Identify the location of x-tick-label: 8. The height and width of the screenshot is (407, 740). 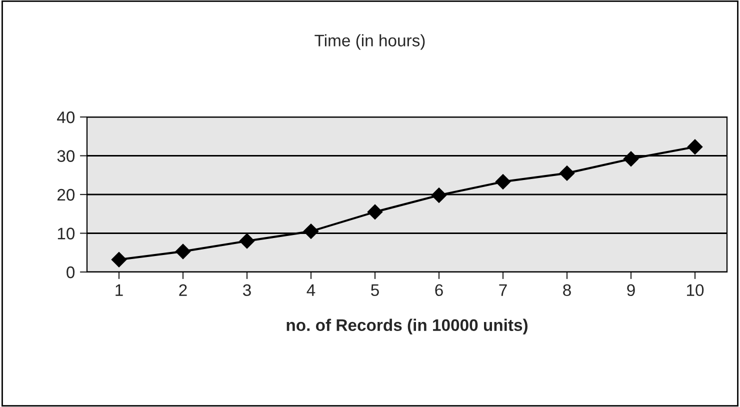
(567, 290).